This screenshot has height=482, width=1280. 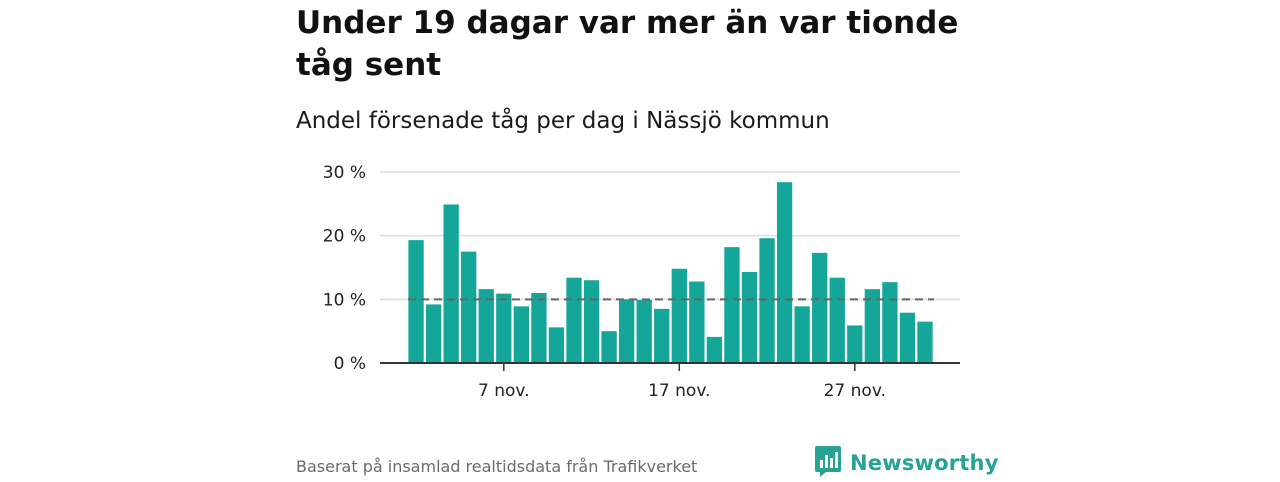 I want to click on x-tick-label: 7 nov., so click(x=504, y=391).